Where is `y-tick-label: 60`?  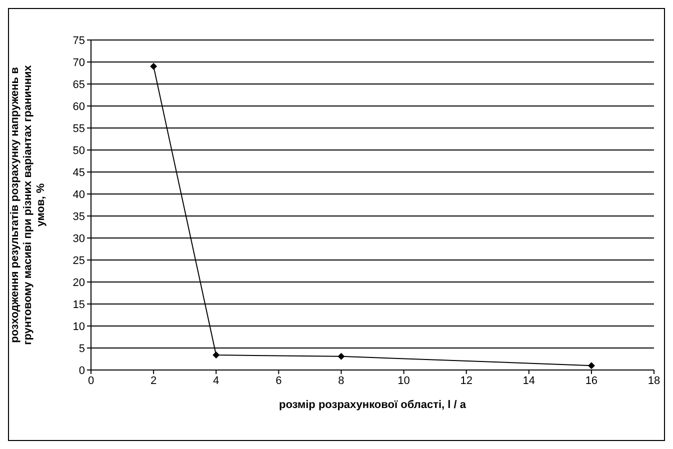
y-tick-label: 60 is located at coordinates (78, 106).